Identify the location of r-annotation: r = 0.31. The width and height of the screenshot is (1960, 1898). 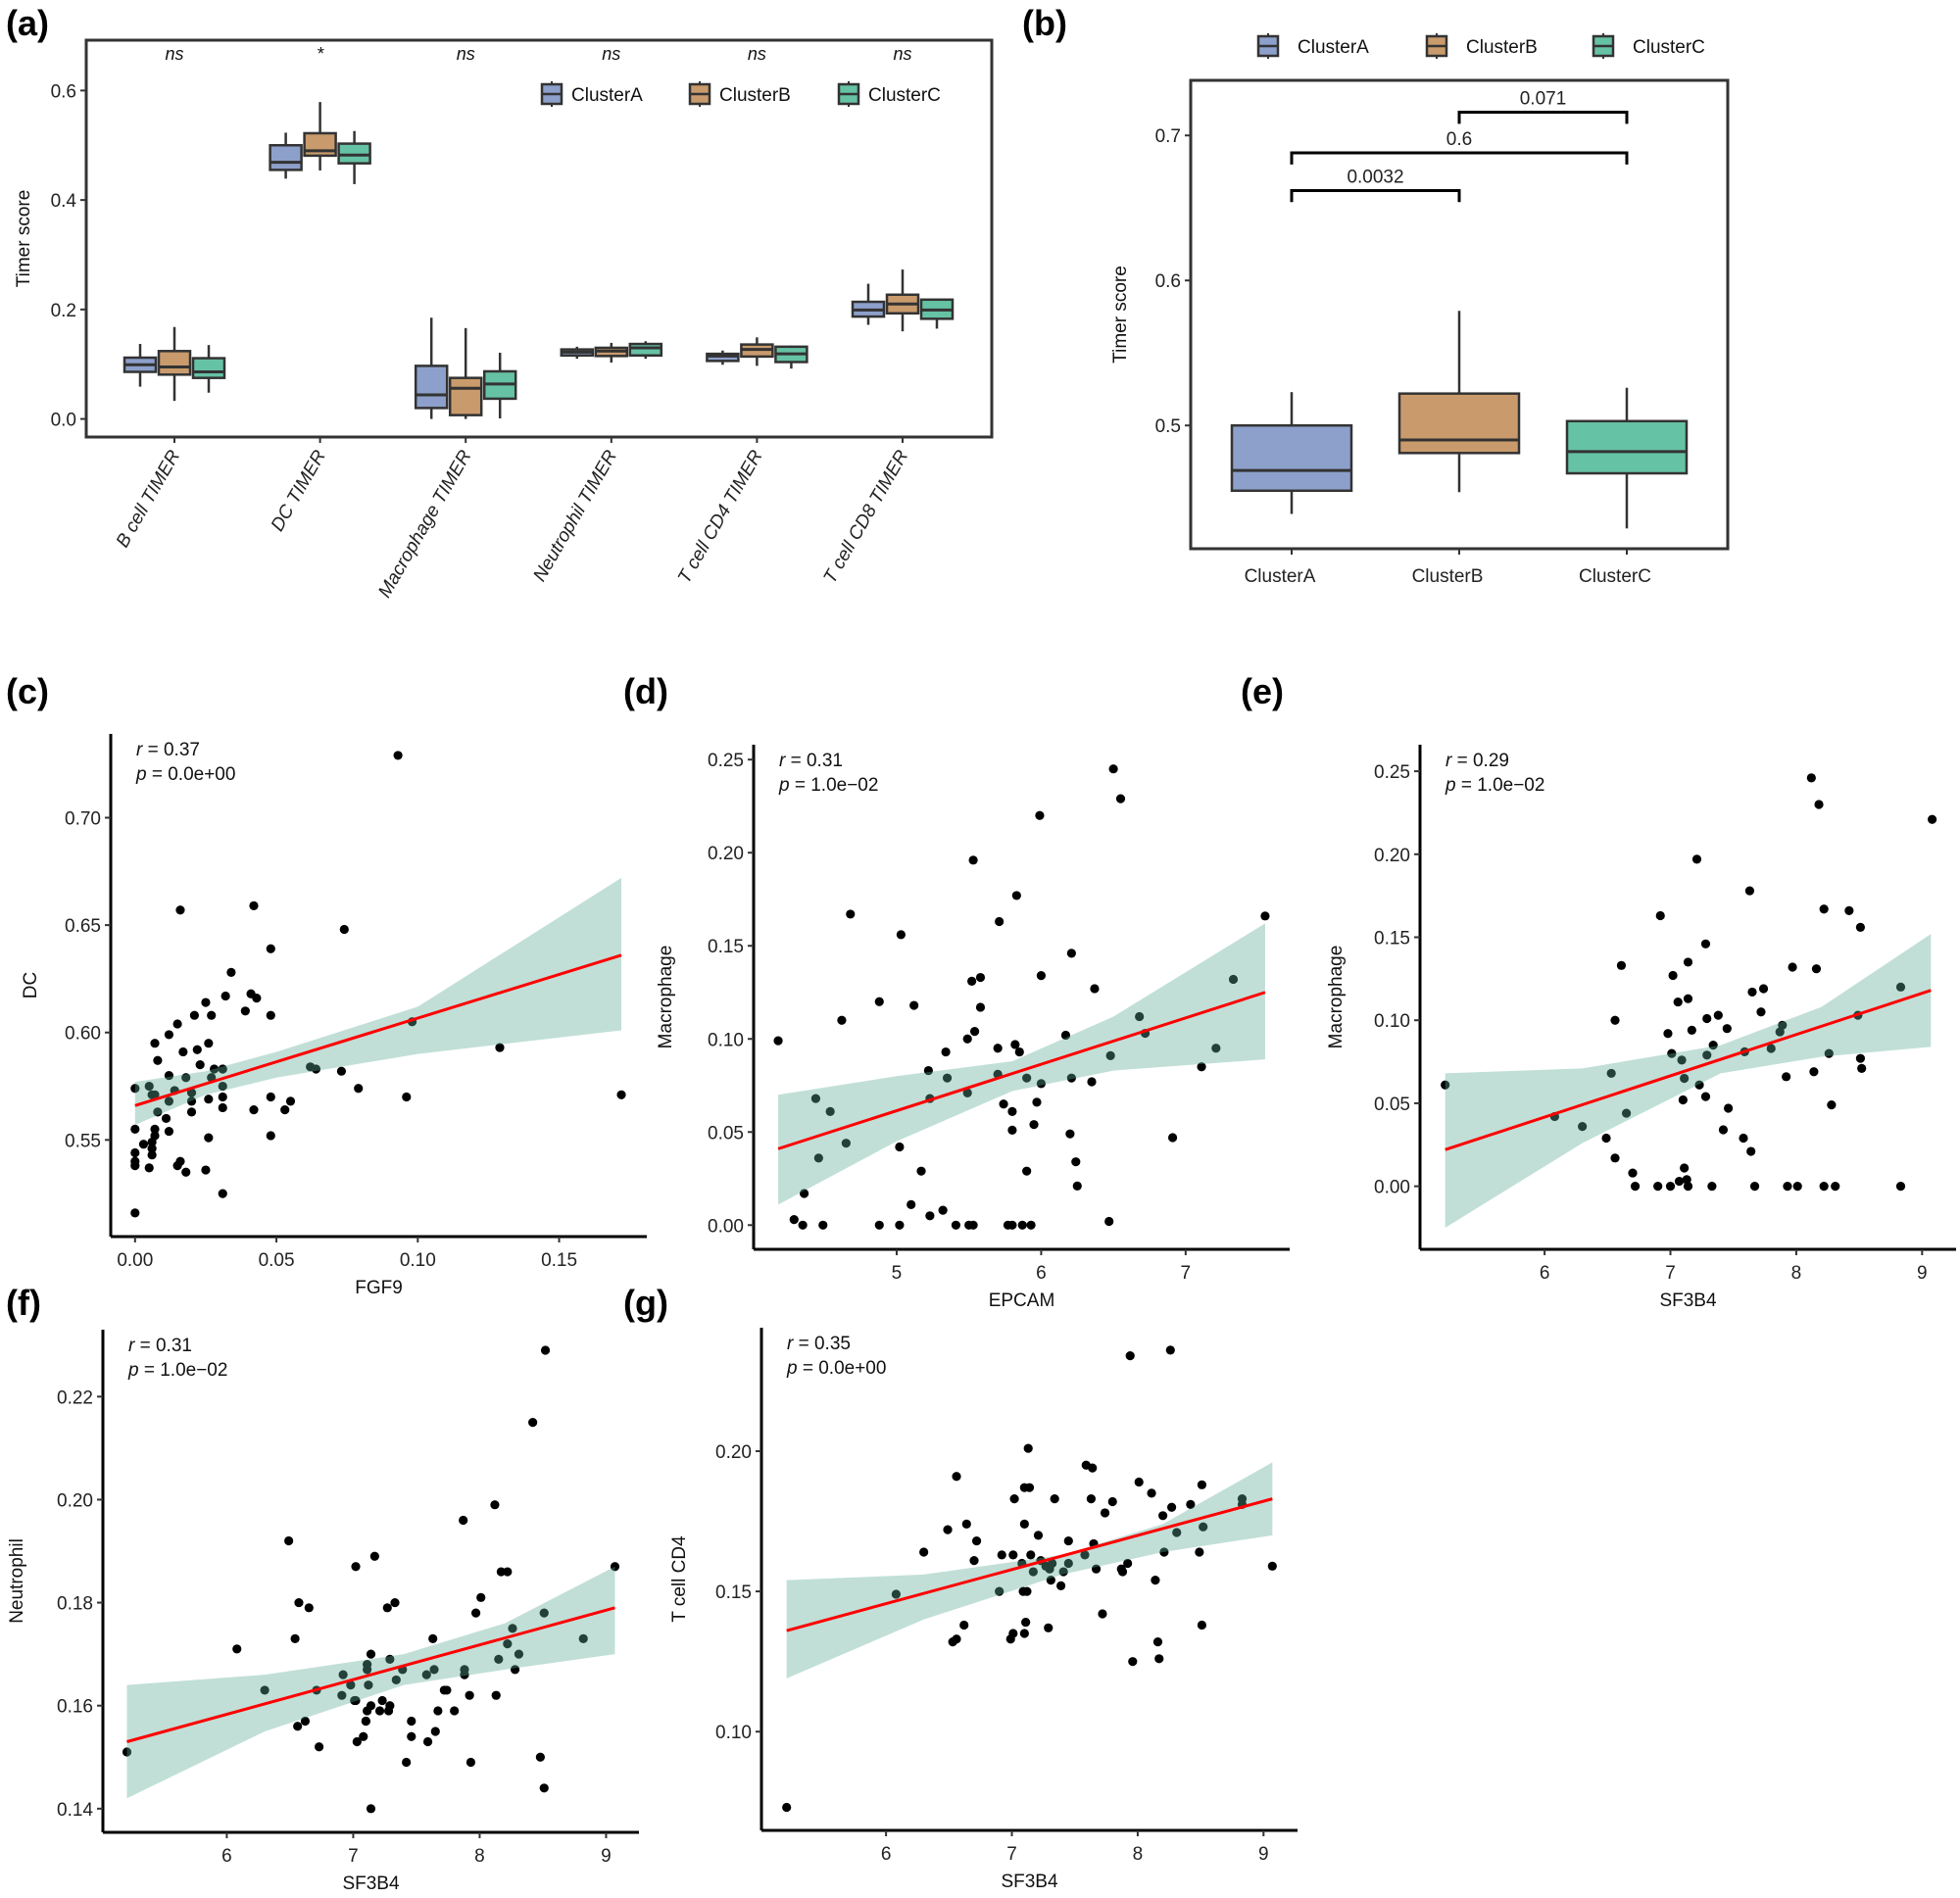
(160, 1346).